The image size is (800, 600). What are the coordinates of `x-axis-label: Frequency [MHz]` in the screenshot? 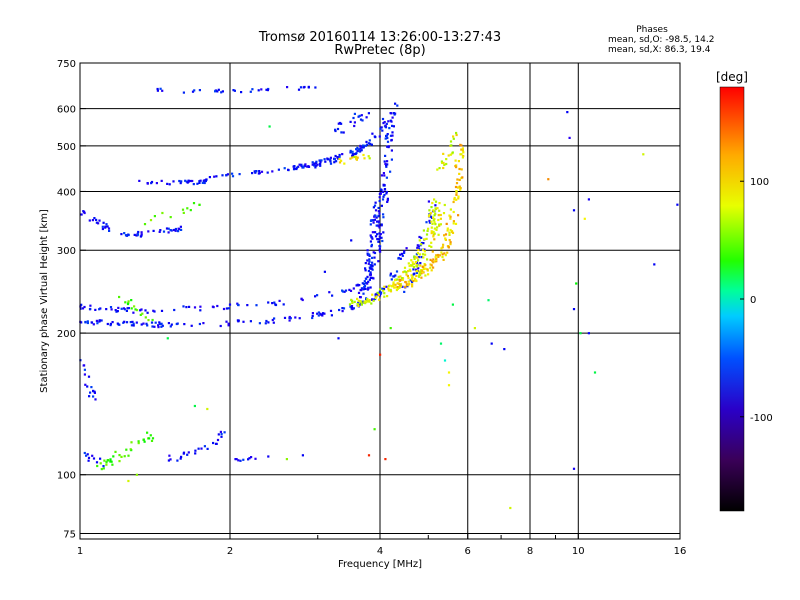 It's located at (380, 564).